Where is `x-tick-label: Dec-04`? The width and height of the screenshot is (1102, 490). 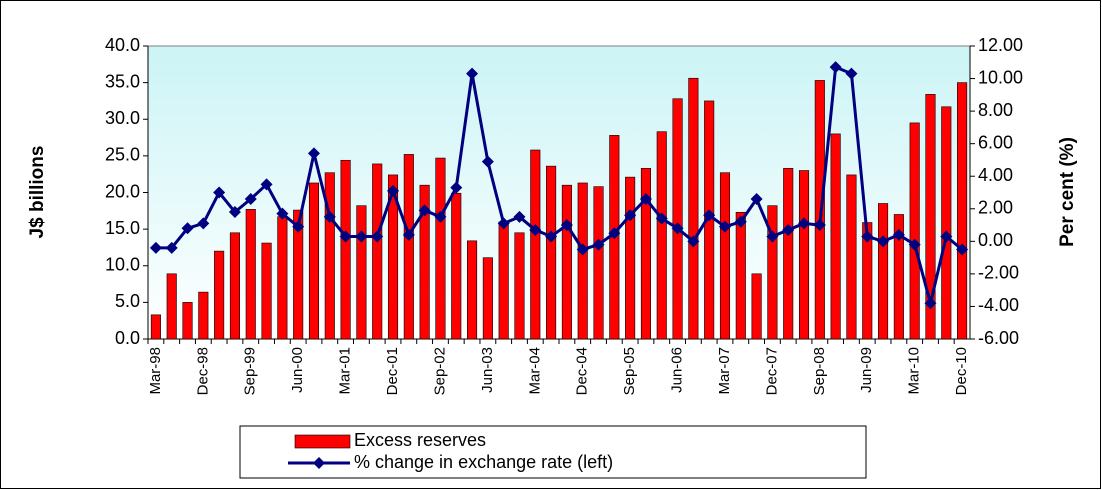
x-tick-label: Dec-04 is located at coordinates (582, 371).